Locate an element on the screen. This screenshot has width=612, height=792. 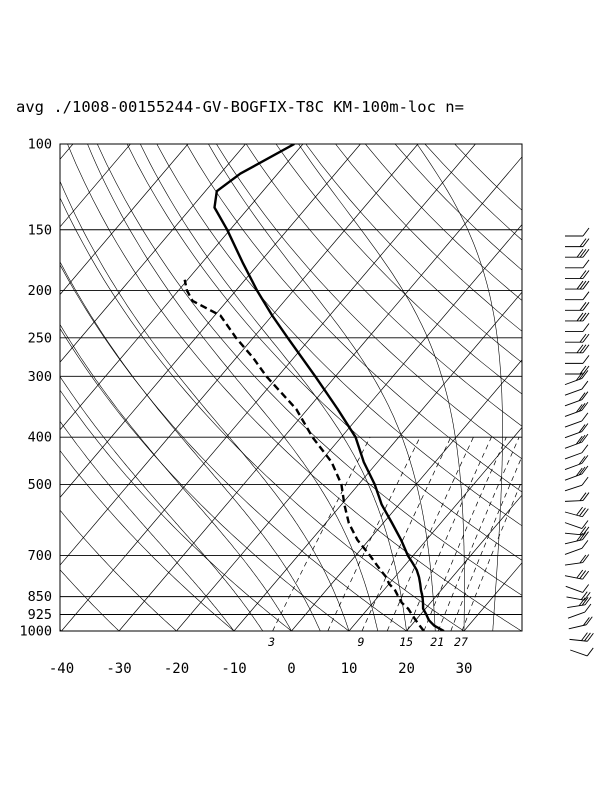
pressure-tick-label: 100 is located at coordinates (40, 145).